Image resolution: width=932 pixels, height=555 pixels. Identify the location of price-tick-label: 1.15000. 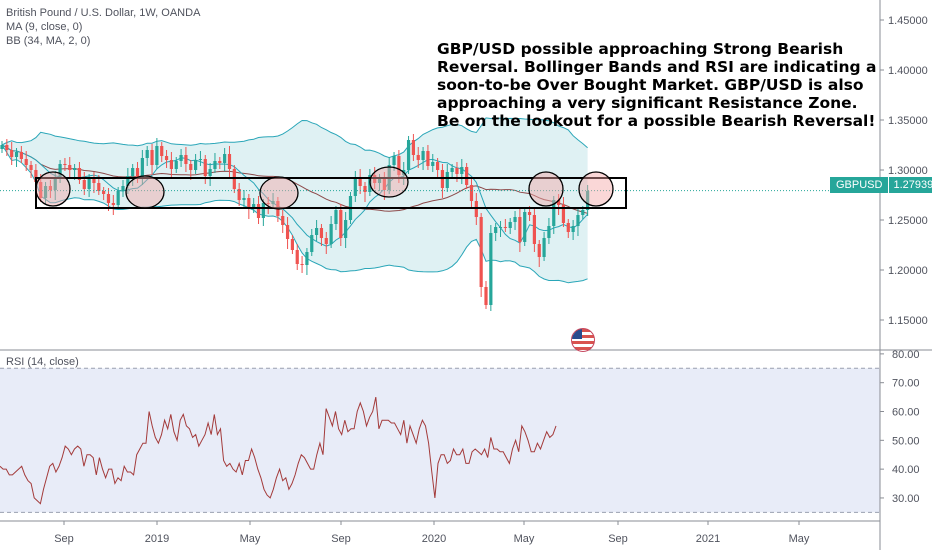
(908, 321).